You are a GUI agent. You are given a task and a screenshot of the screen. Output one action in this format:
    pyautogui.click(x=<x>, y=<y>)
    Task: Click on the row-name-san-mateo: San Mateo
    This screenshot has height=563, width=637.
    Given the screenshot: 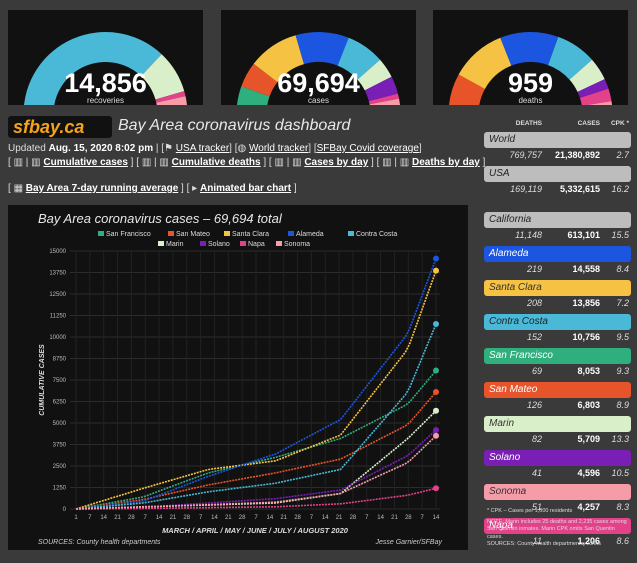 What is the action you would take?
    pyautogui.click(x=557, y=390)
    